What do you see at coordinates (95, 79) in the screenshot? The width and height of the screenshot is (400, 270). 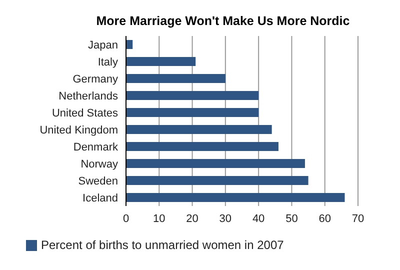 I see `y-tick-label: Germany` at bounding box center [95, 79].